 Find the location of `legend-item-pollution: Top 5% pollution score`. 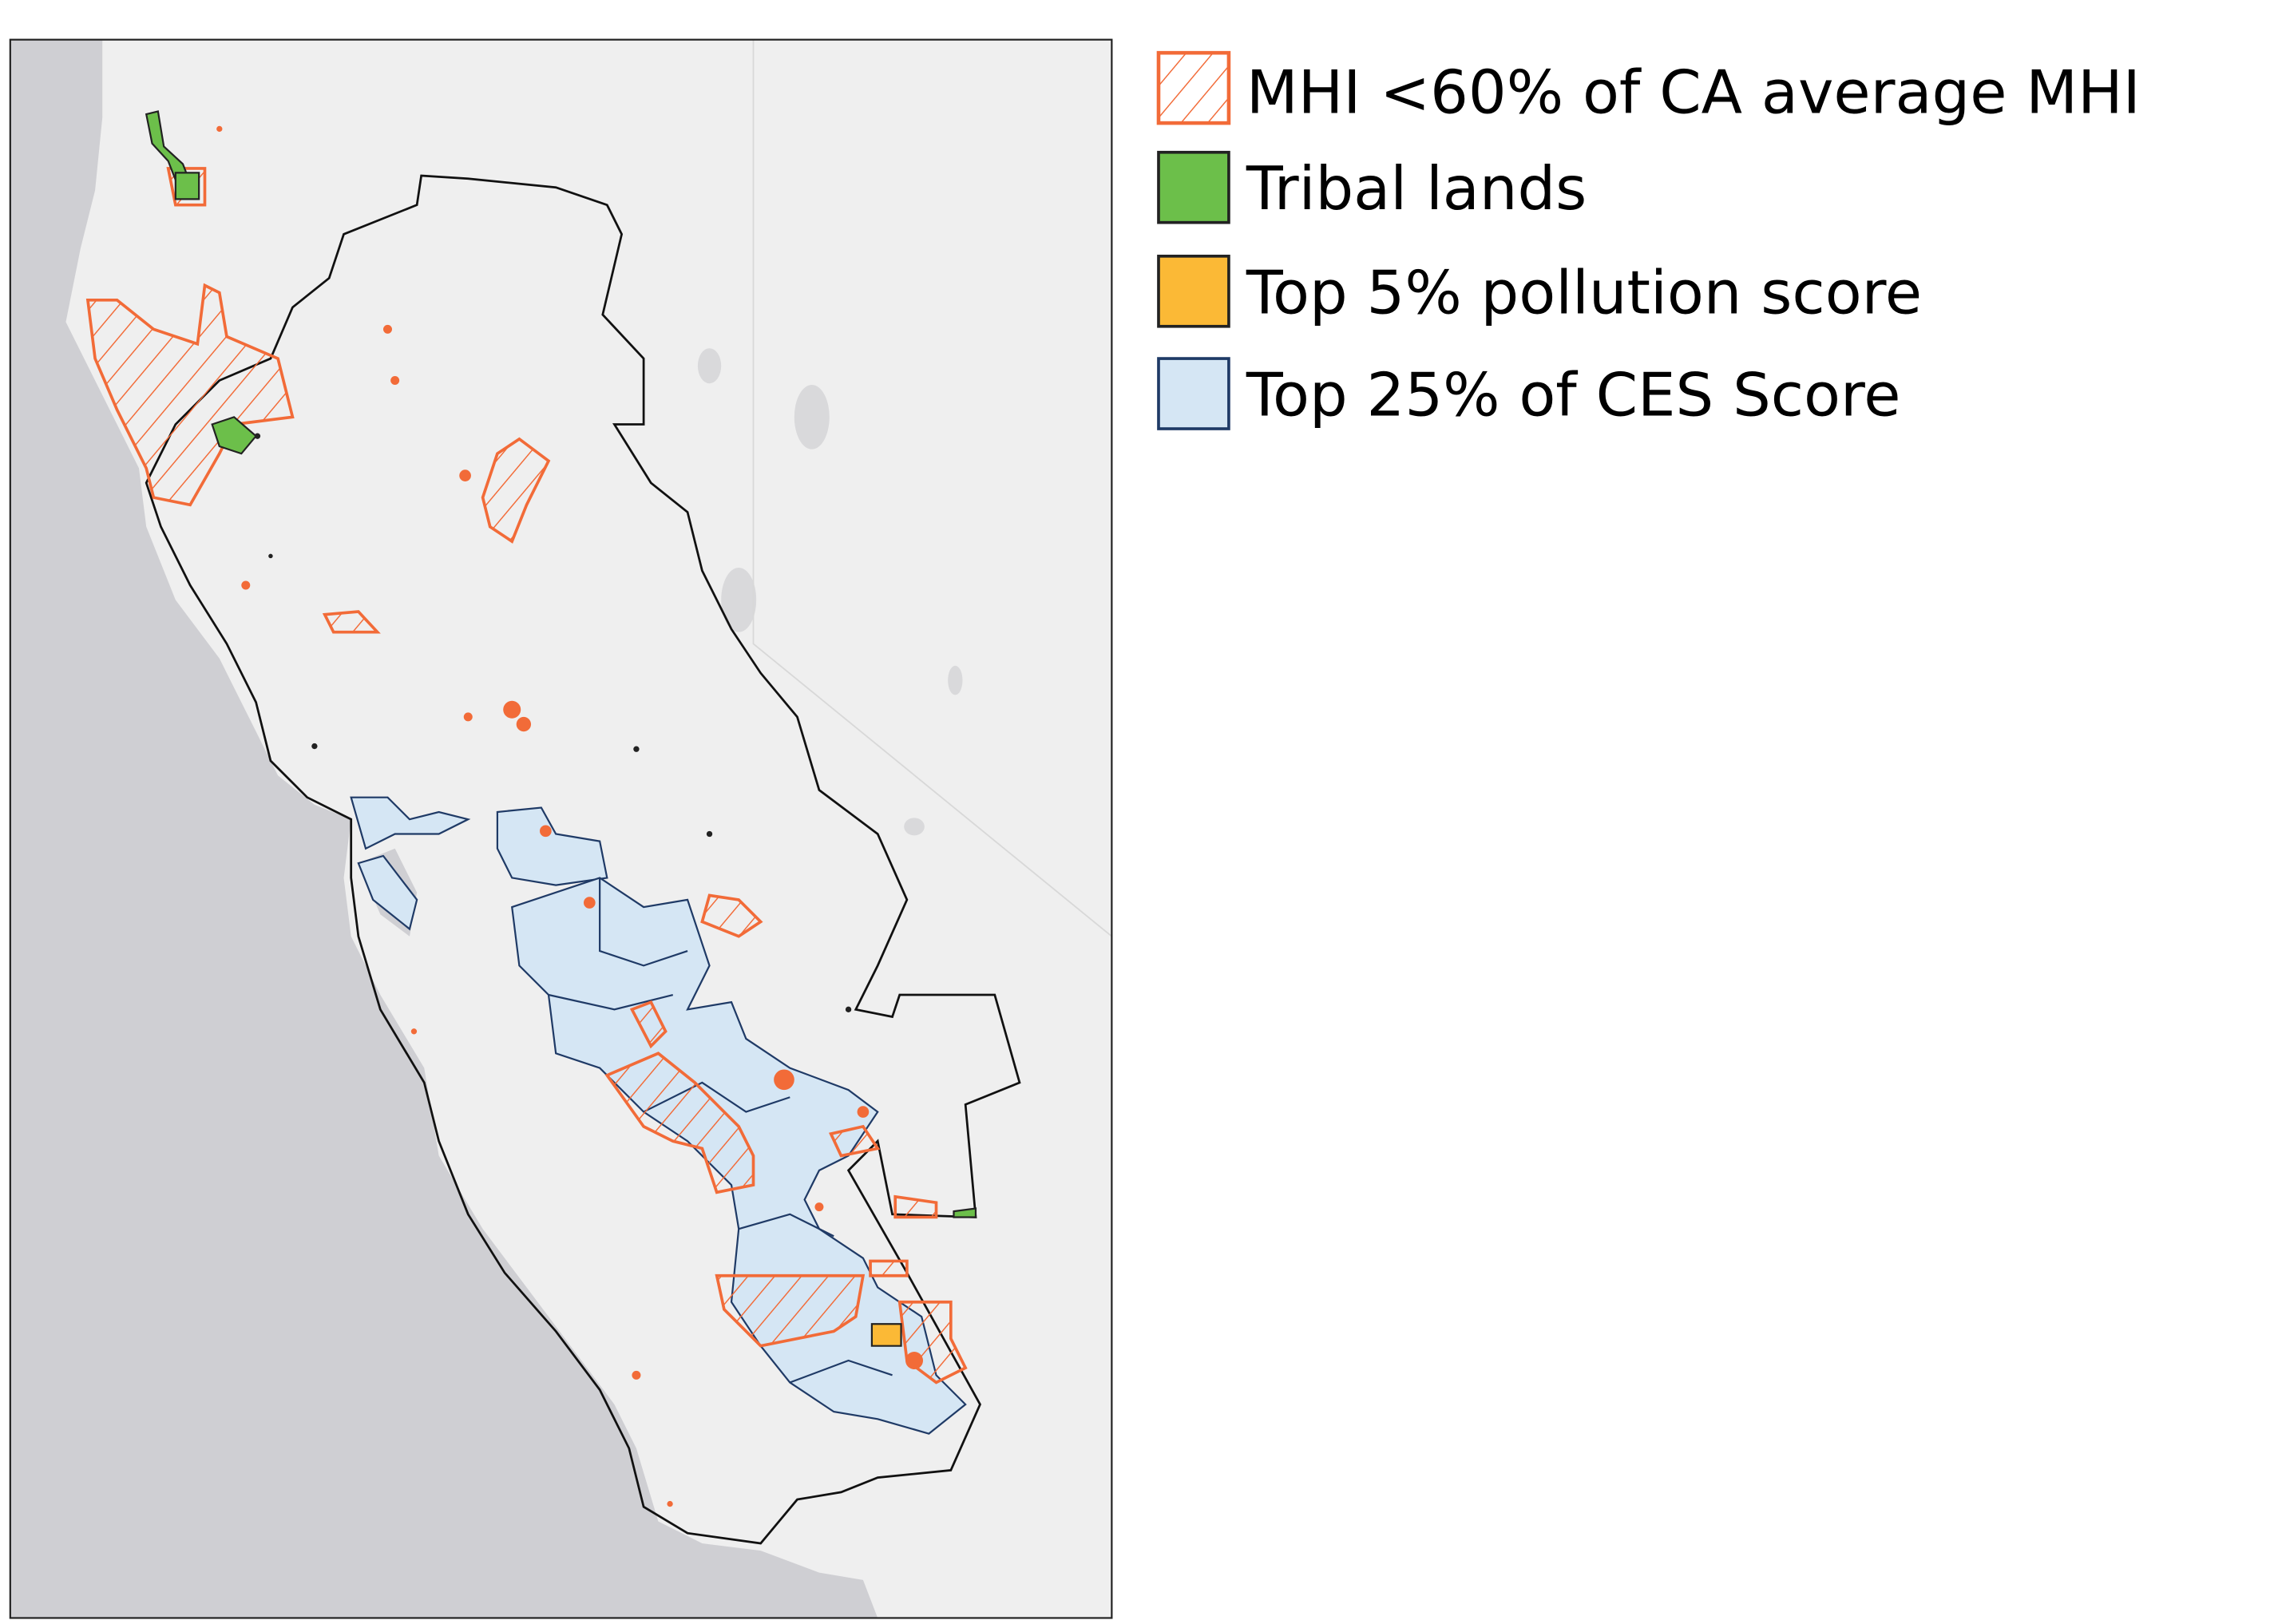

legend-item-pollution: Top 5% pollution score is located at coordinates (1539, 291).